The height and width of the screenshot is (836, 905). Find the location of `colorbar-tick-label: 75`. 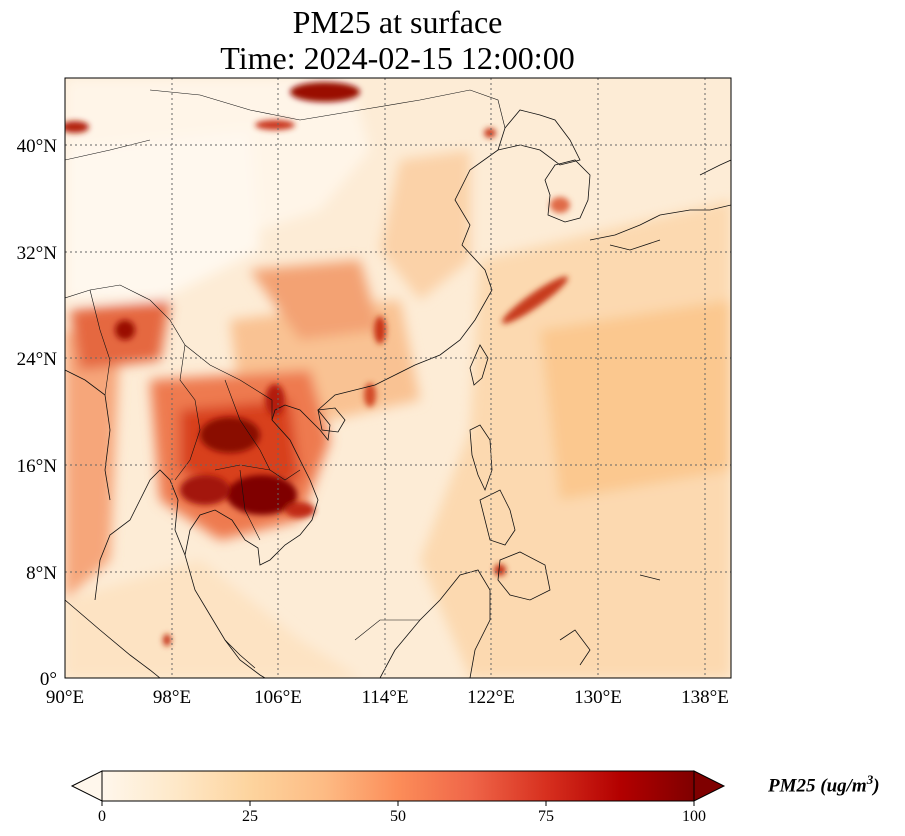

colorbar-tick-label: 75 is located at coordinates (546, 816).